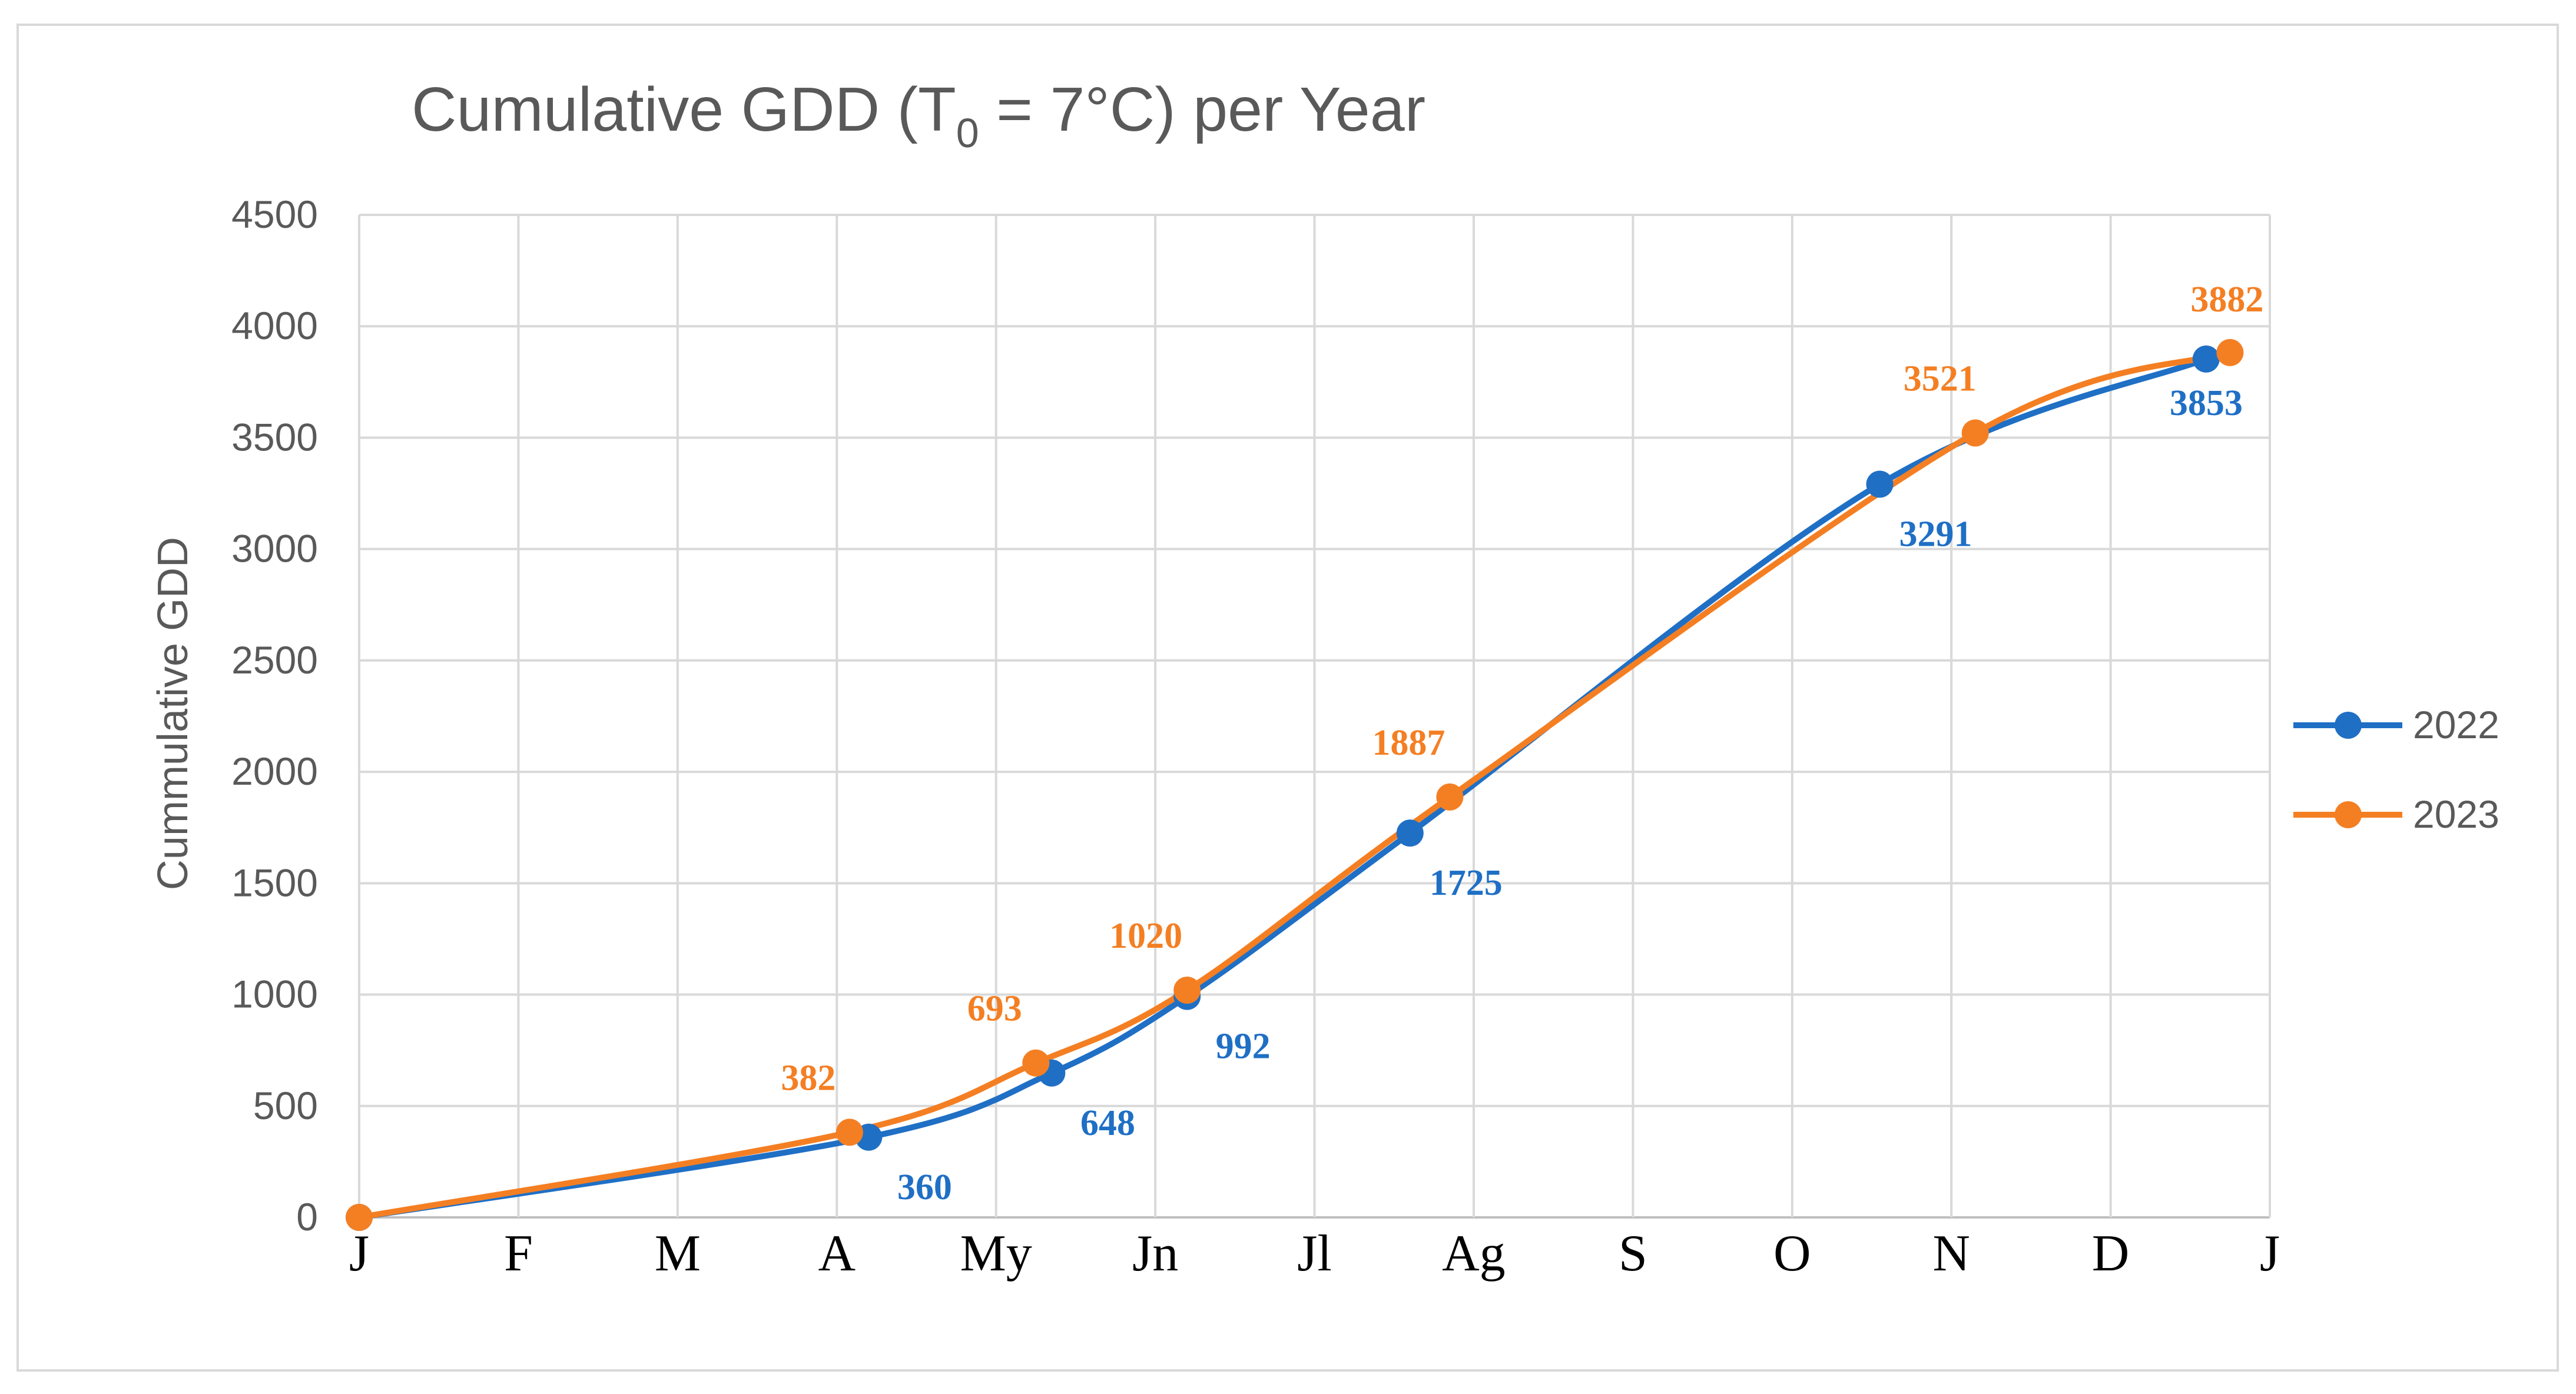 The height and width of the screenshot is (1394, 2576). Describe the element at coordinates (1243, 1047) in the screenshot. I see `data-label-2022: 992` at that location.